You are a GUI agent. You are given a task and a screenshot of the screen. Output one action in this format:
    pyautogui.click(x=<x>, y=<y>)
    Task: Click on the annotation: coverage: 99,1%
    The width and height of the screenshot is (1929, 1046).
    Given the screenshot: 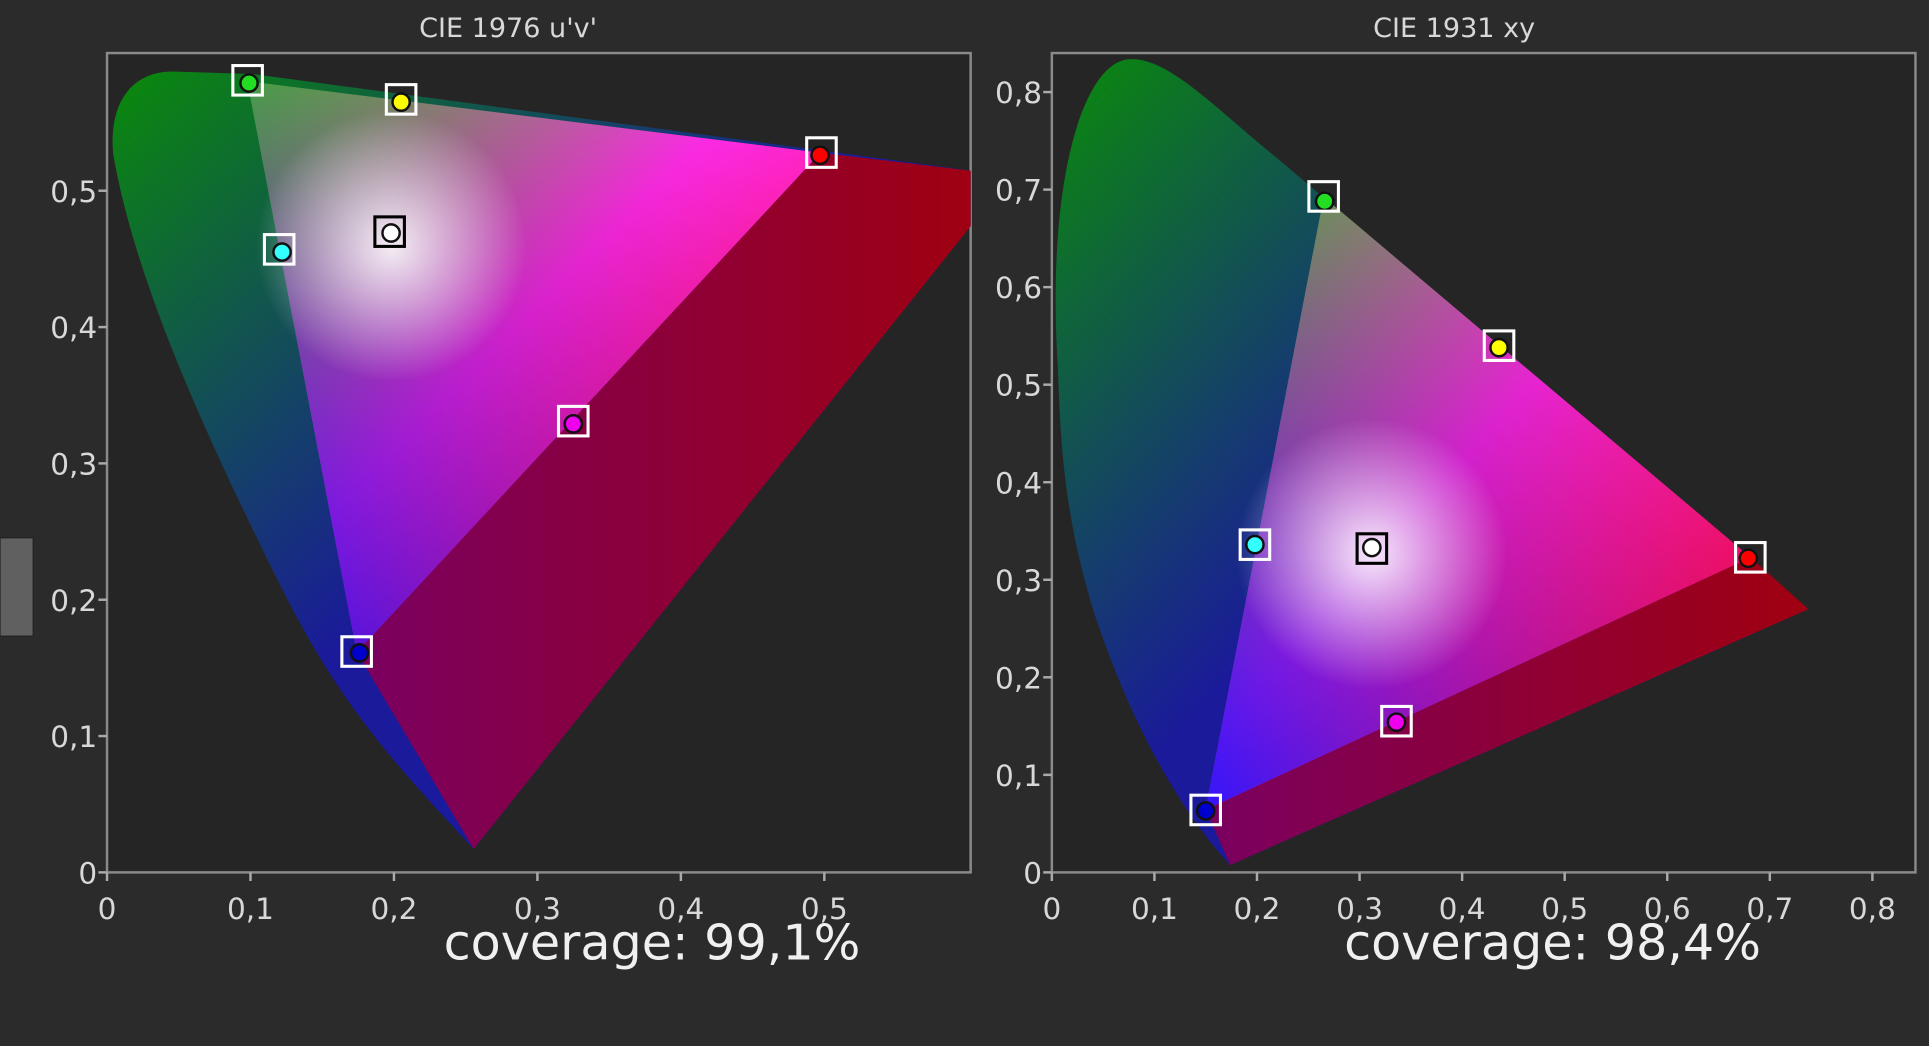 What is the action you would take?
    pyautogui.click(x=652, y=943)
    